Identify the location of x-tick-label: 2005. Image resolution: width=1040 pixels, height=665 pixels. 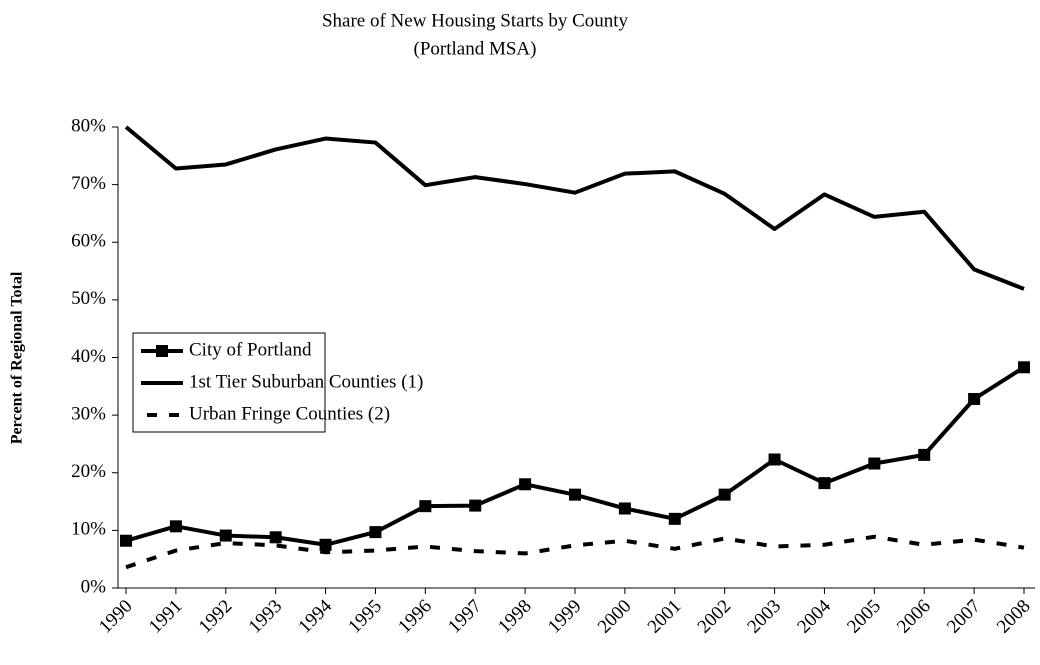
(864, 617).